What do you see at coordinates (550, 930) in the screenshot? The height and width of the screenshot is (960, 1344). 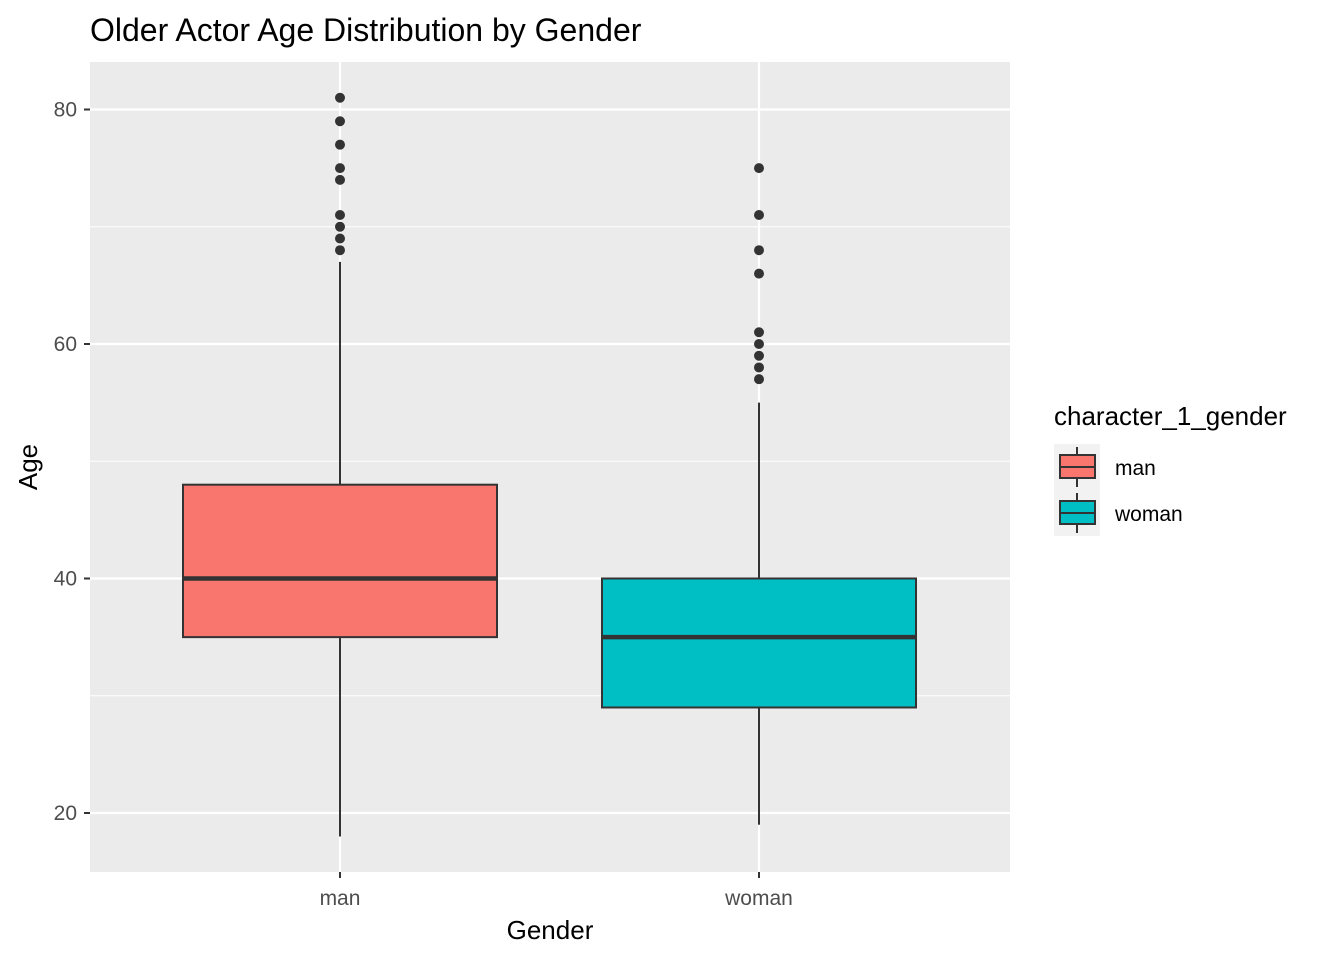 I see `x-axis-title: Gender` at bounding box center [550, 930].